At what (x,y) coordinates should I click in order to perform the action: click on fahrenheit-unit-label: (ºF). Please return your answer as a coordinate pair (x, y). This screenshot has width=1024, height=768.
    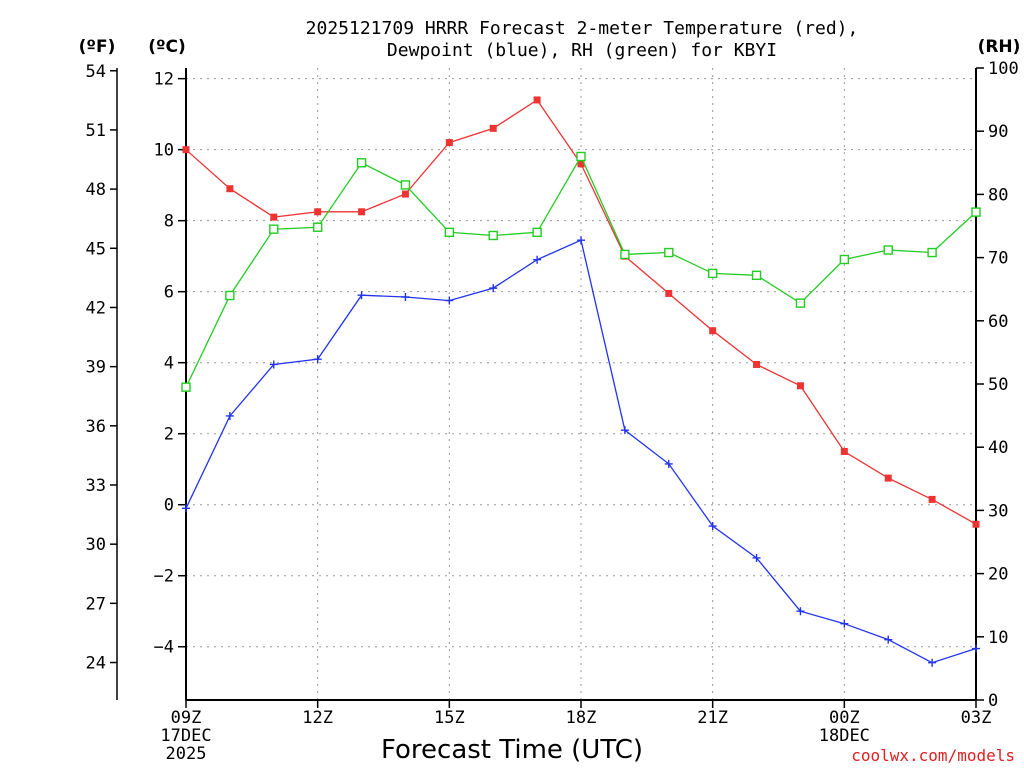
    Looking at the image, I should click on (97, 47).